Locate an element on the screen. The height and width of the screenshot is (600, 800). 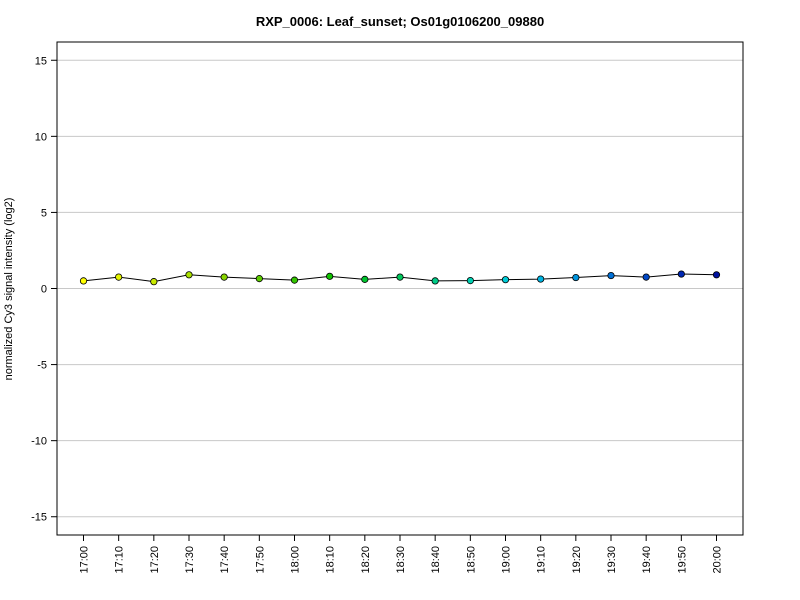
y-tick-label: 5 is located at coordinates (44, 213).